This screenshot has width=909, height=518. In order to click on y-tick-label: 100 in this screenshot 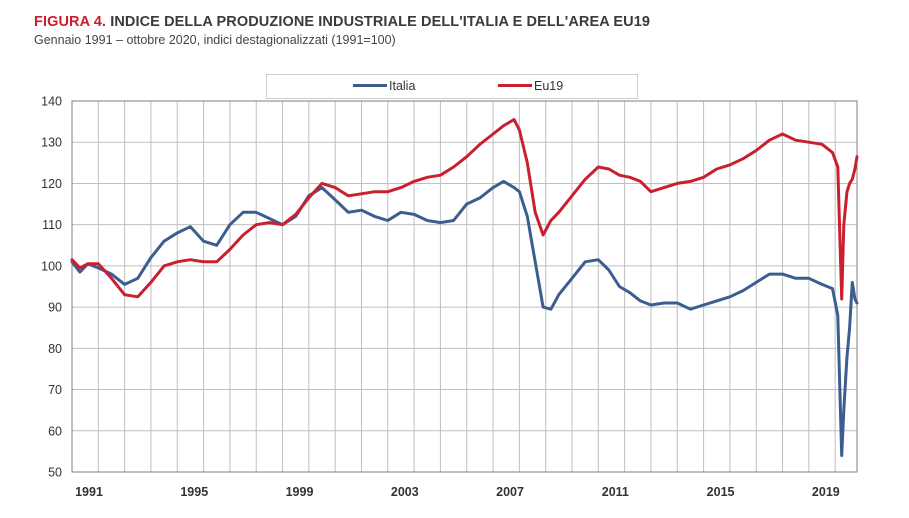, I will do `click(51, 266)`.